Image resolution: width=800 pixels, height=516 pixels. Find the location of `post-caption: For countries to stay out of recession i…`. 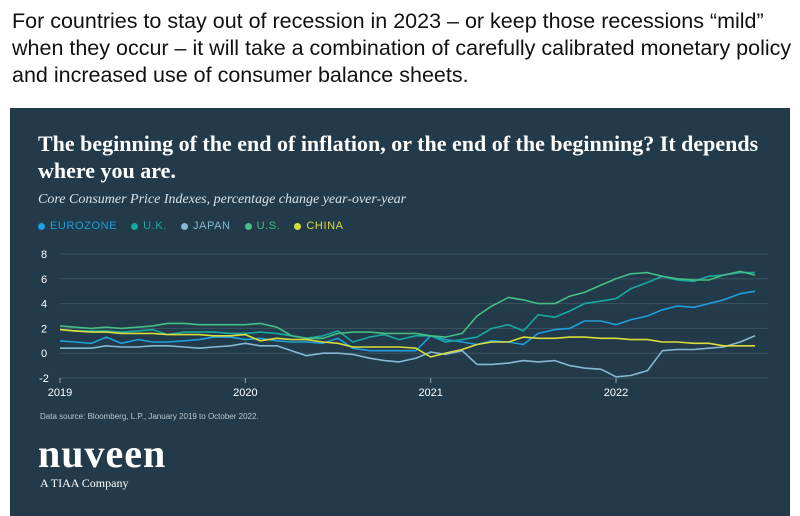

post-caption: For countries to stay out of recession i… is located at coordinates (402, 48).